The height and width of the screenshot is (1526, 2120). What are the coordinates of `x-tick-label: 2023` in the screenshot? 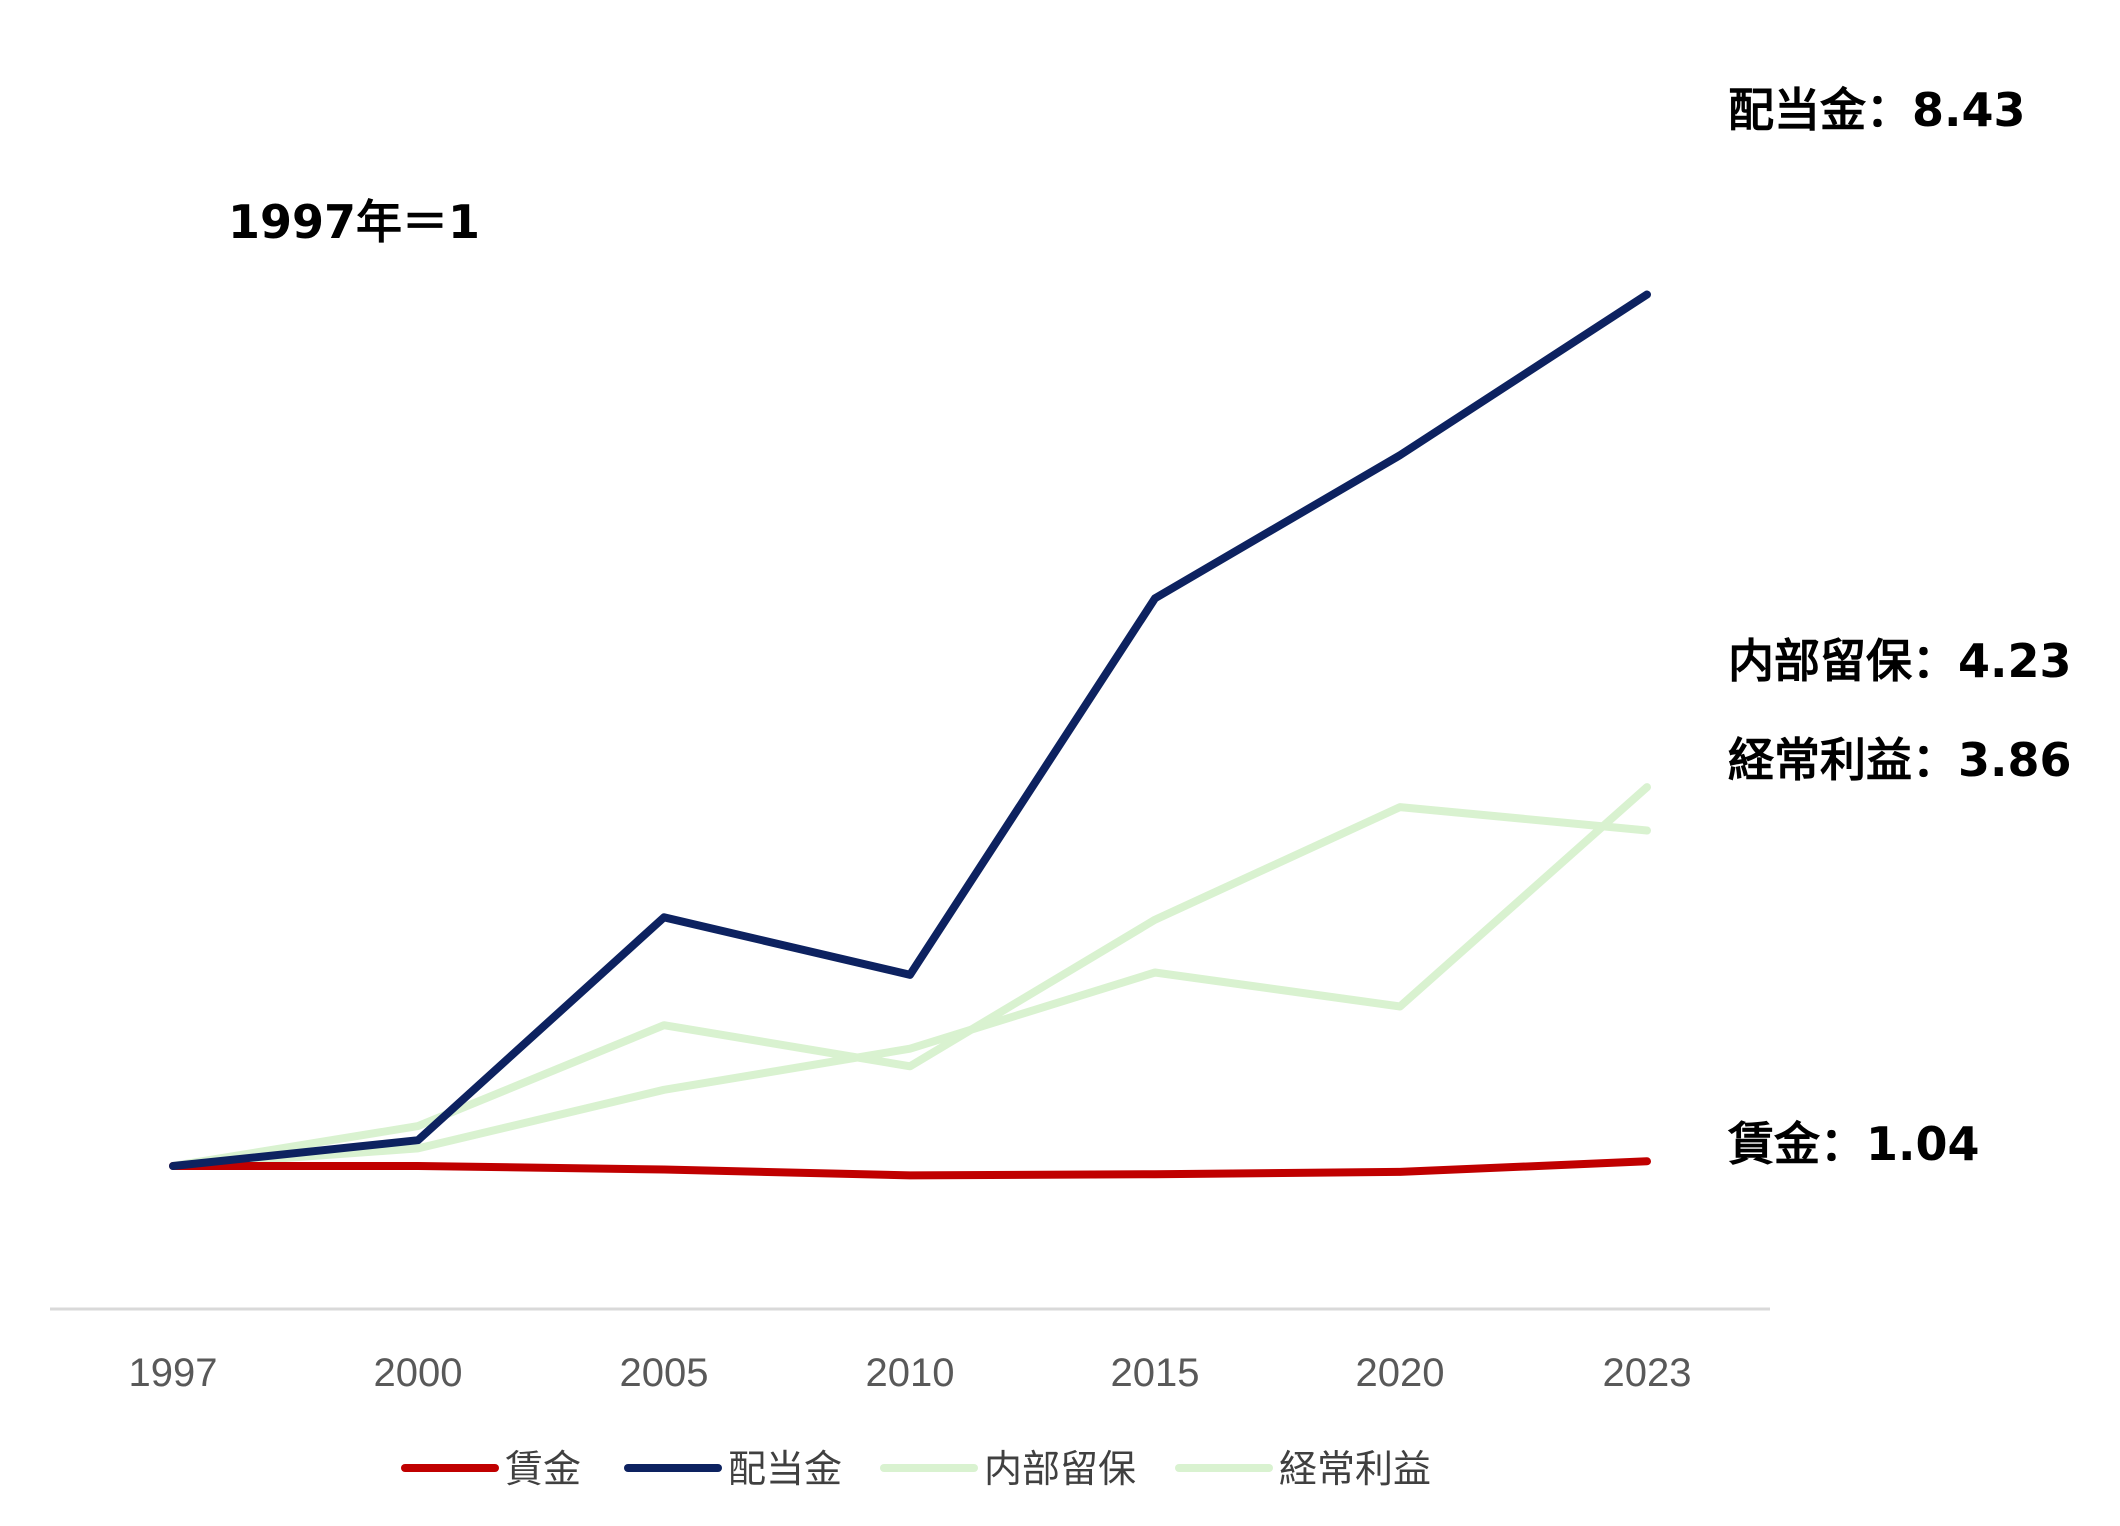 It's located at (1647, 1373).